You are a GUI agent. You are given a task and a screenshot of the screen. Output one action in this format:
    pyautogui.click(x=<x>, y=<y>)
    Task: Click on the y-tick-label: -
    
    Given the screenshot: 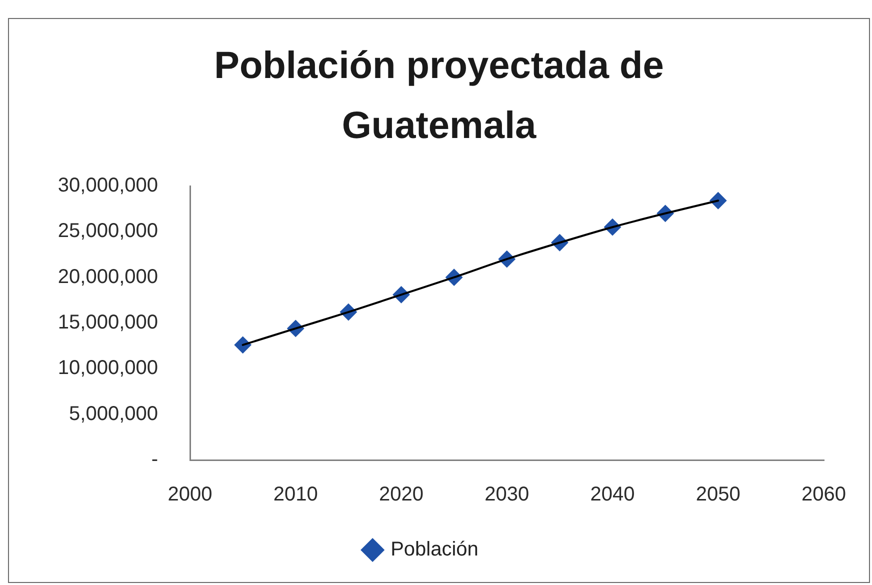 What is the action you would take?
    pyautogui.click(x=154, y=459)
    